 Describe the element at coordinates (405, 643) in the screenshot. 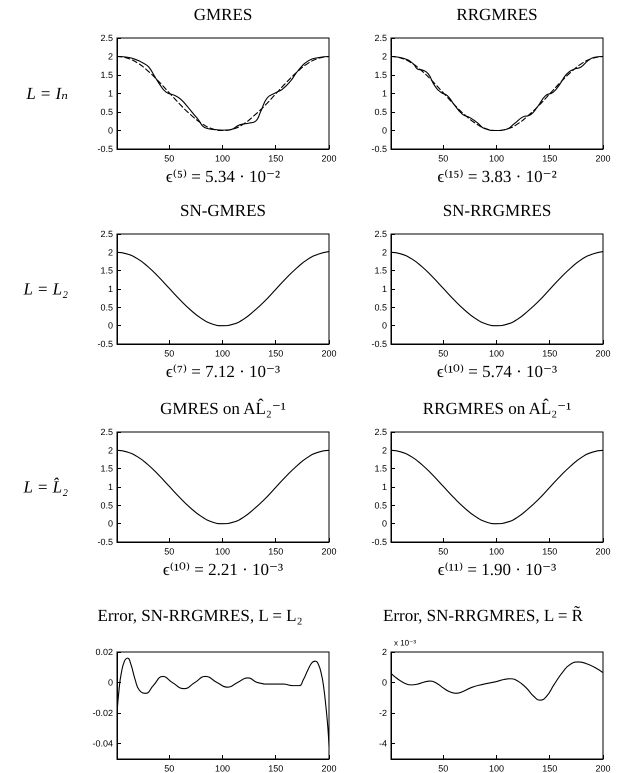

I see `text: x 10⁻³` at that location.